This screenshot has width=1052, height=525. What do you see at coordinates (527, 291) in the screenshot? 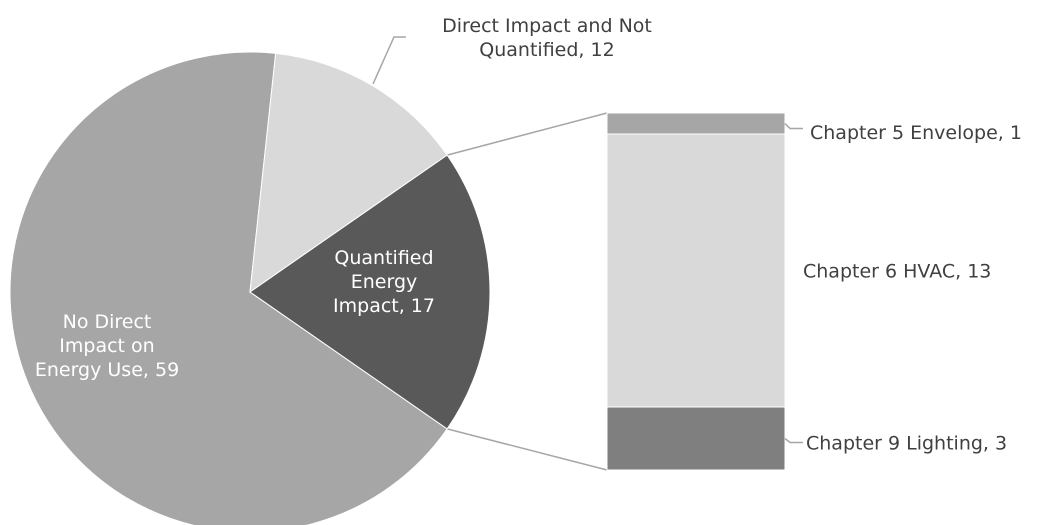
I see `connector-lines` at bounding box center [527, 291].